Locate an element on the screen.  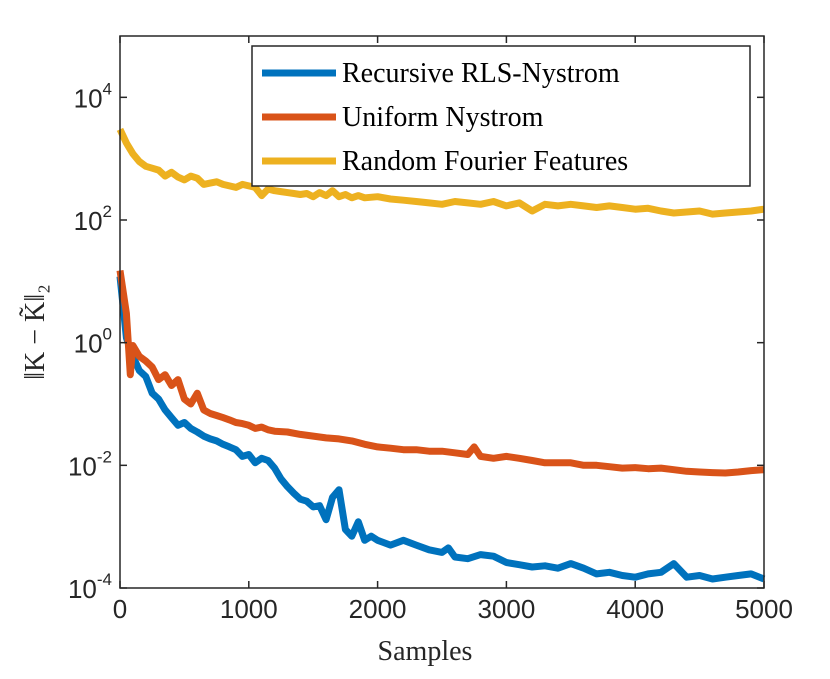
x-tick-label: 2000 is located at coordinates (378, 609).